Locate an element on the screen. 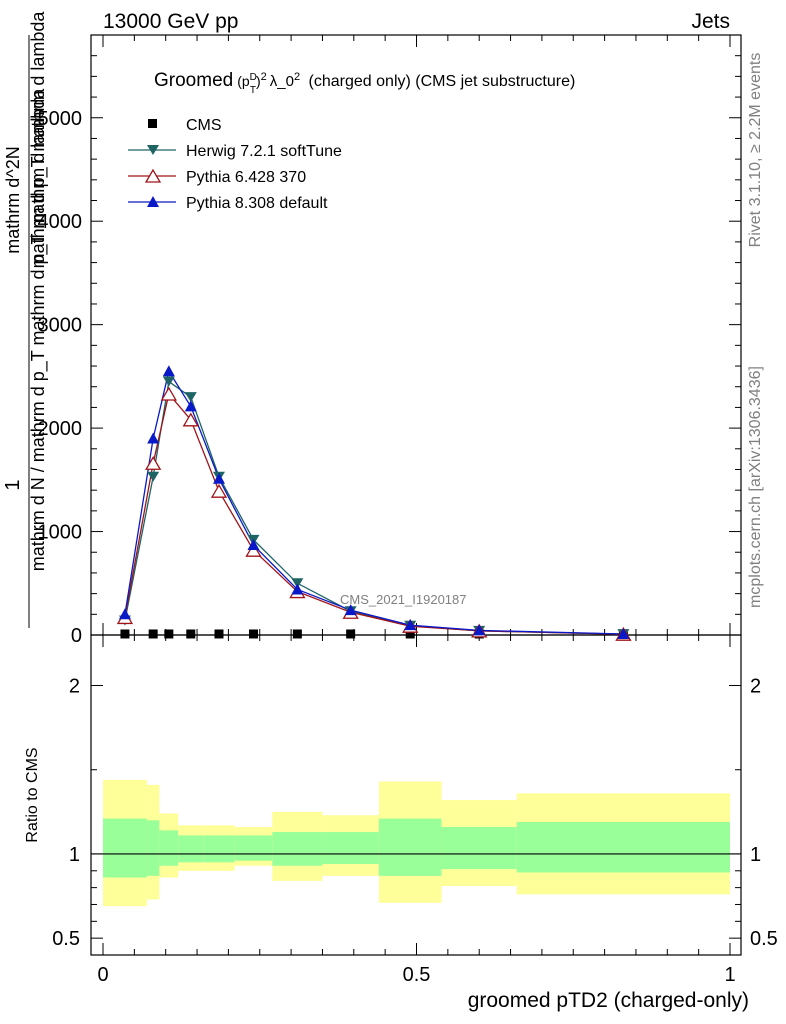  header-left: 13000 GeV pp is located at coordinates (170, 21).